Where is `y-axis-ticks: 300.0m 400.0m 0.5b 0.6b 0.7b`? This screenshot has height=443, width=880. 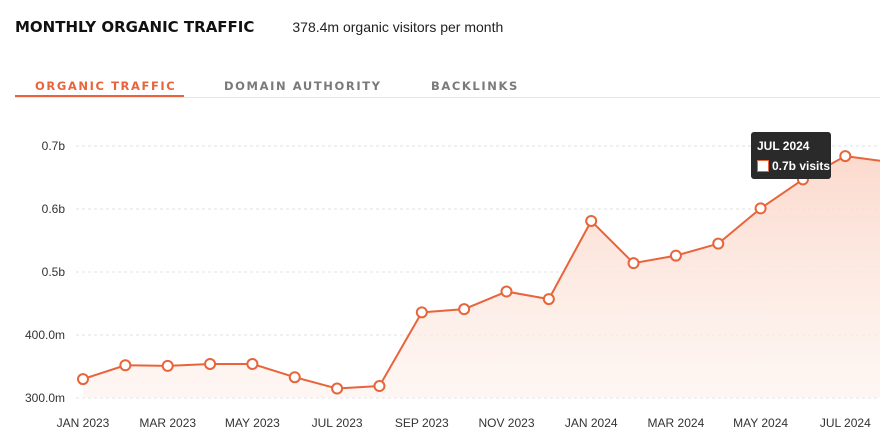 y-axis-ticks: 300.0m 400.0m 0.5b 0.6b 0.7b is located at coordinates (45, 272).